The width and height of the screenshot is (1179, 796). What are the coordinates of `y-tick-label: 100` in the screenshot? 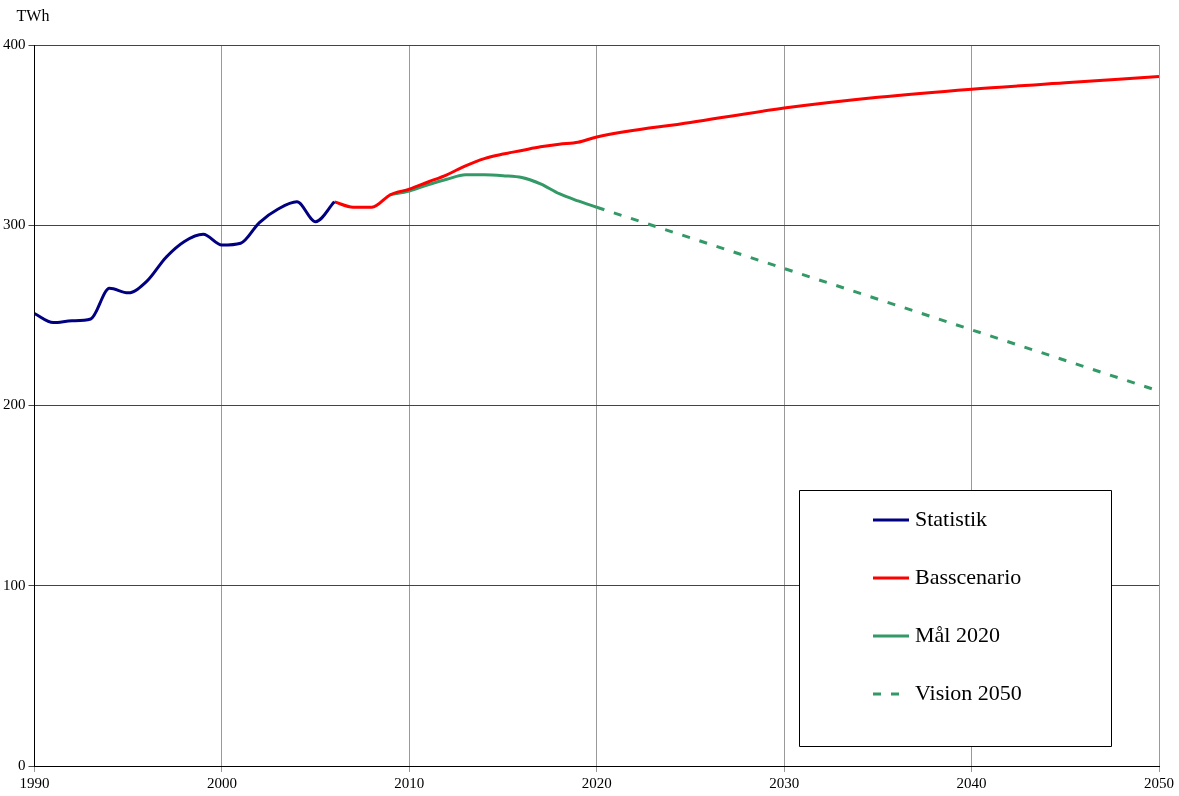 It's located at (14, 584).